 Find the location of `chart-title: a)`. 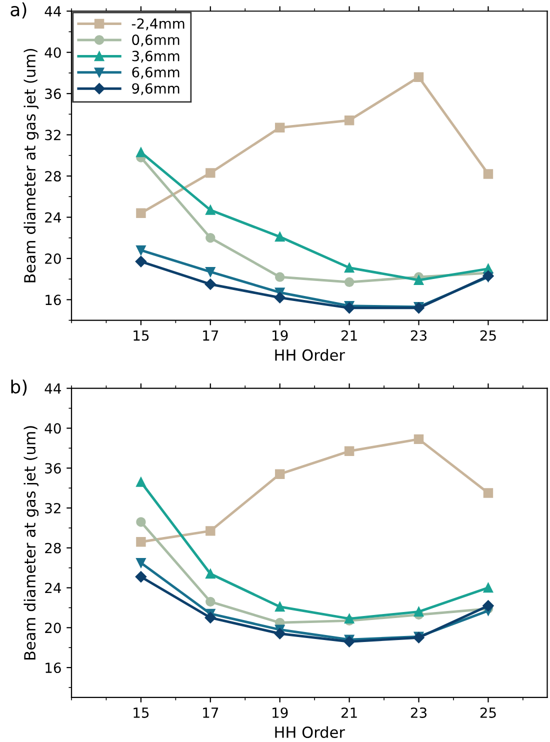

chart-title: a) is located at coordinates (18, 10).